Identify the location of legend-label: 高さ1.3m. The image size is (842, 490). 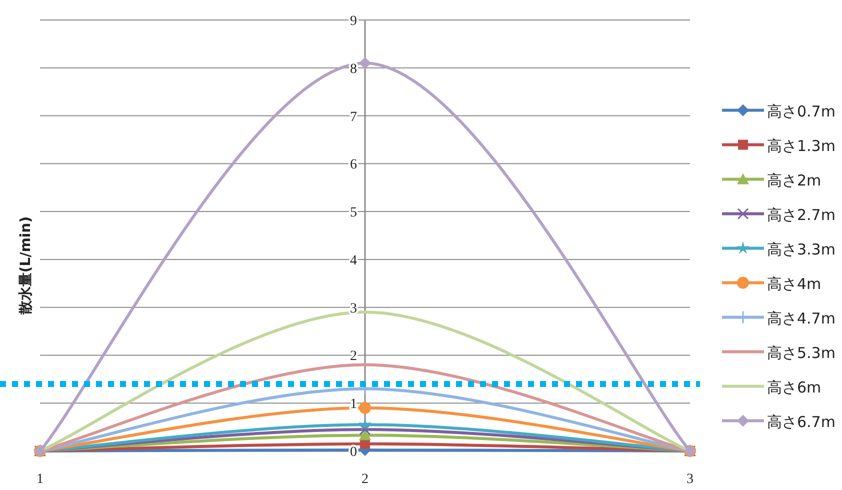
(801, 145).